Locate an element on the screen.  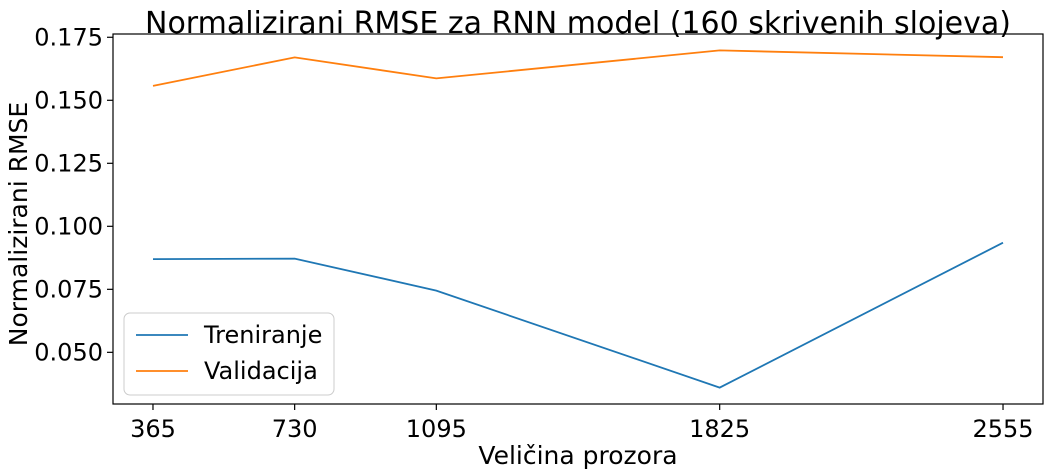
x-tick-label: 365 is located at coordinates (153, 429).